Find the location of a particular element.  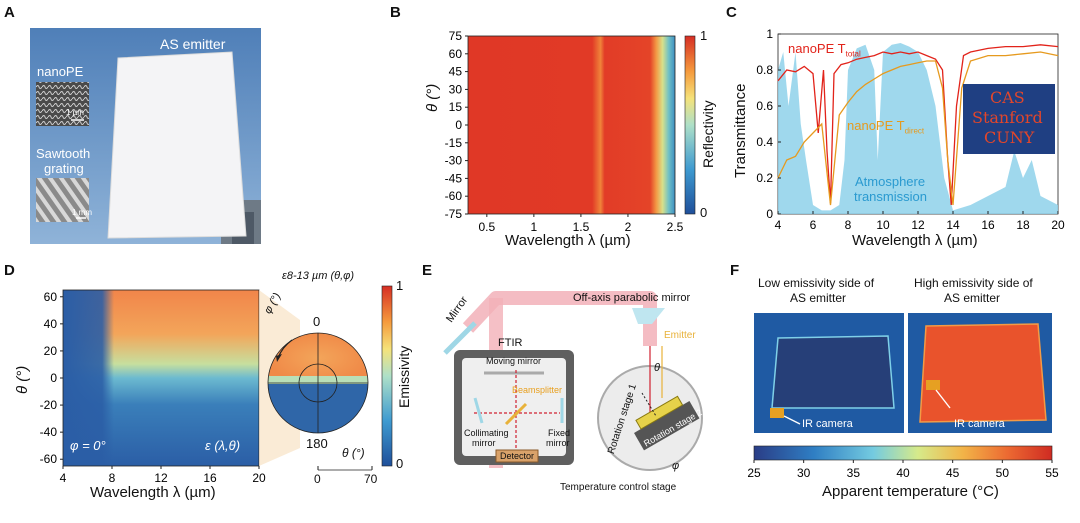

t-direct-series is located at coordinates (918, 128).